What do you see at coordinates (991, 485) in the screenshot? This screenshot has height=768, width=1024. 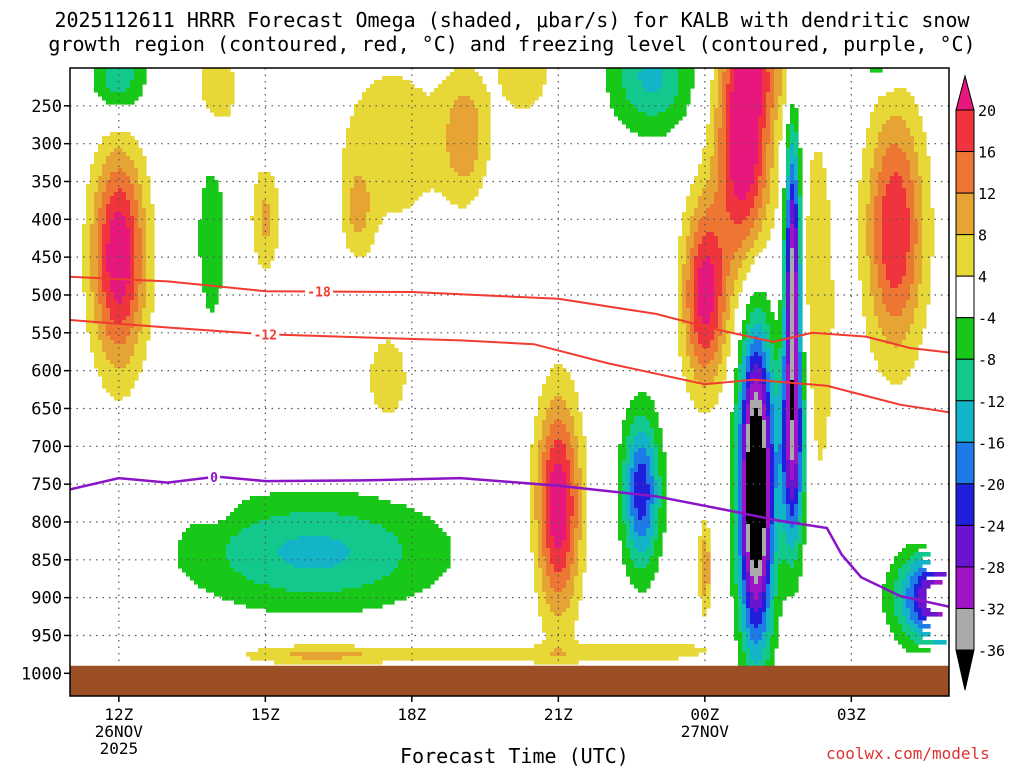 I see `colorbar-label-9: -20` at bounding box center [991, 485].